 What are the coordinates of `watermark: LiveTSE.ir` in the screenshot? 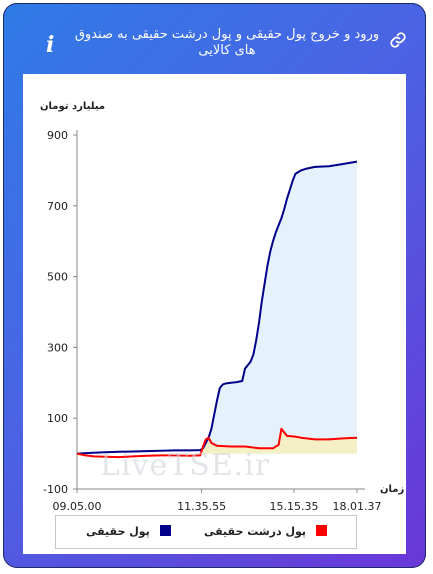 It's located at (185, 465).